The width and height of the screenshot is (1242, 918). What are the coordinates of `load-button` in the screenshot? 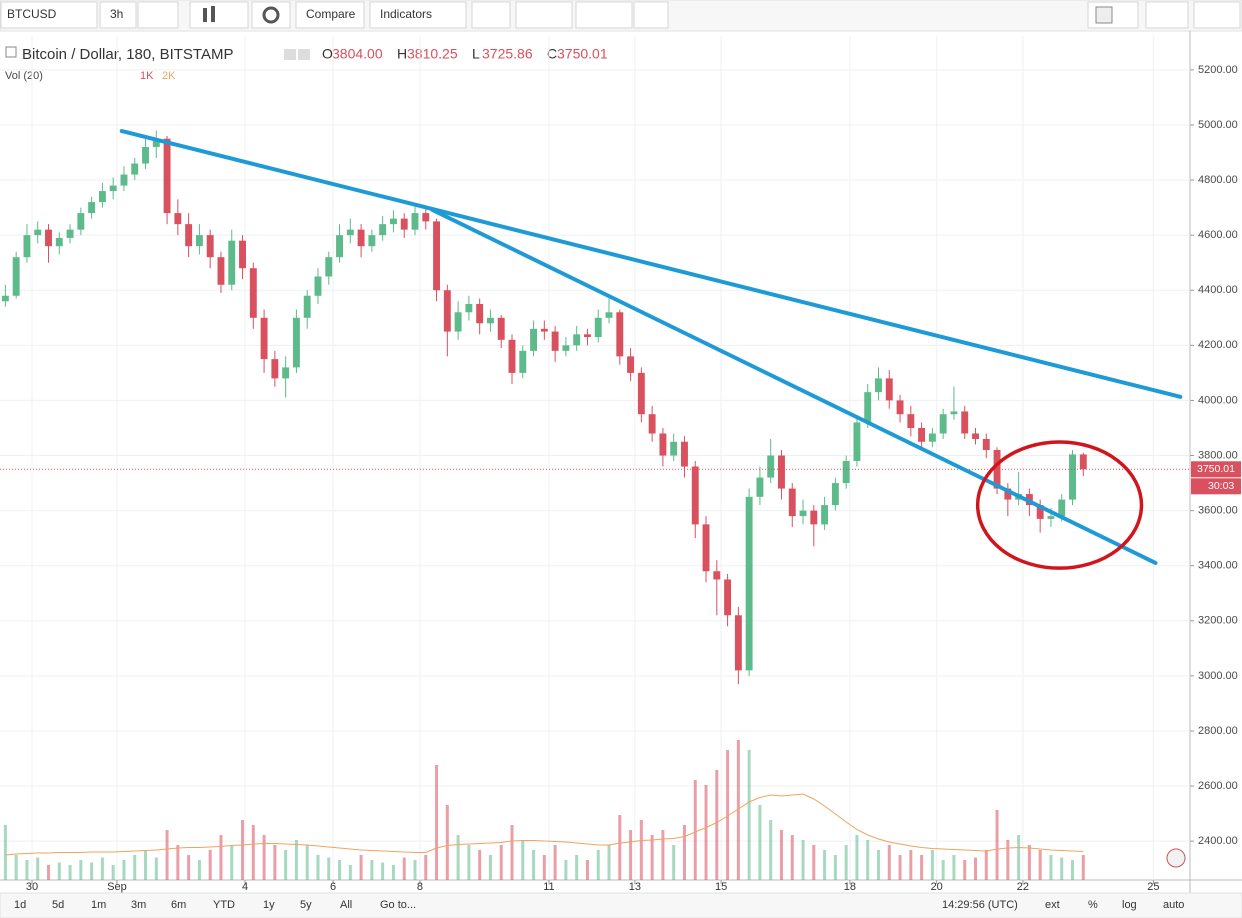 It's located at (1167, 15).